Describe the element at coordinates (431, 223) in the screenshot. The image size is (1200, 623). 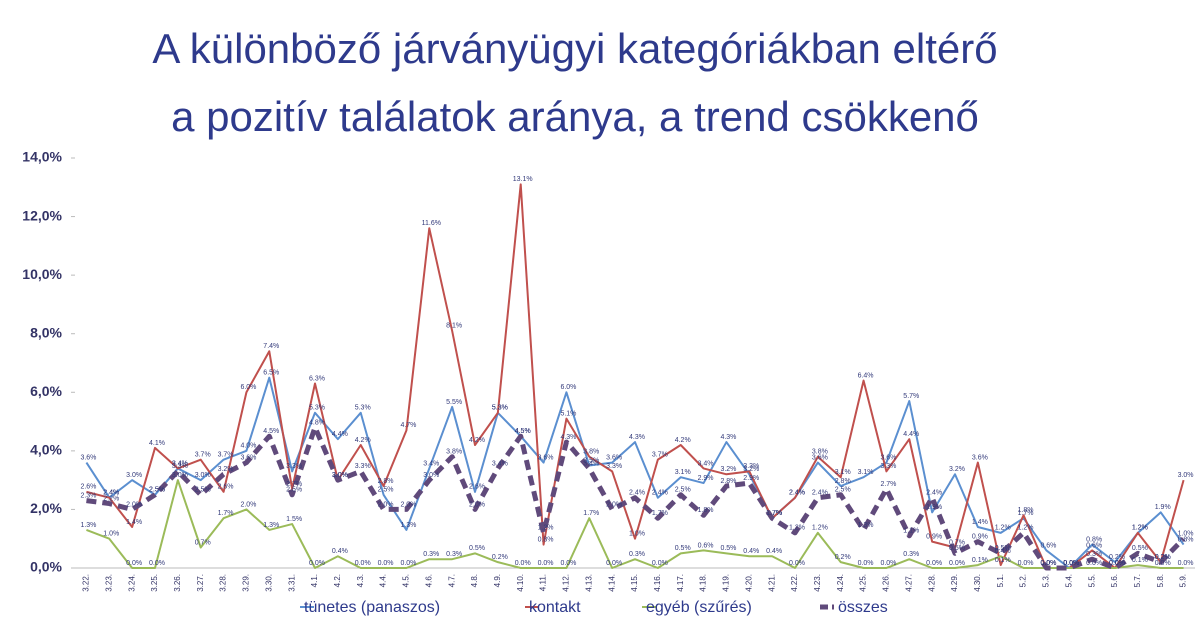
I see `data-label: 11.6%` at that location.